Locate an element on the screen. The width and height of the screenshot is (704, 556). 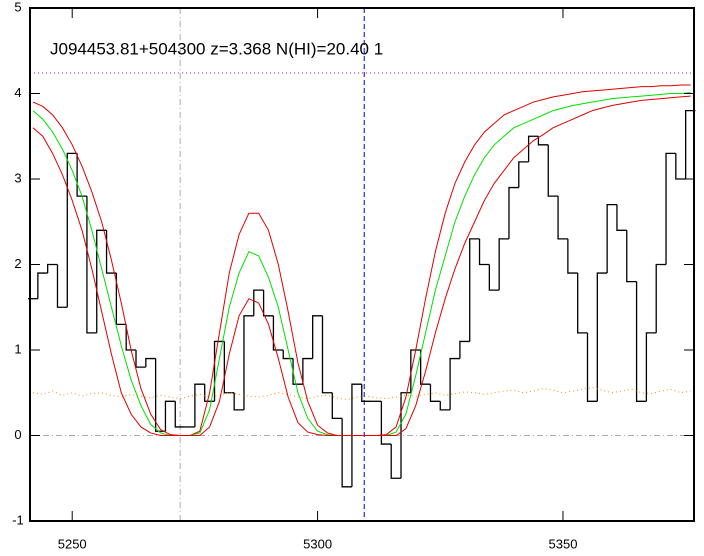
y-tick-label: 1 is located at coordinates (17, 348).